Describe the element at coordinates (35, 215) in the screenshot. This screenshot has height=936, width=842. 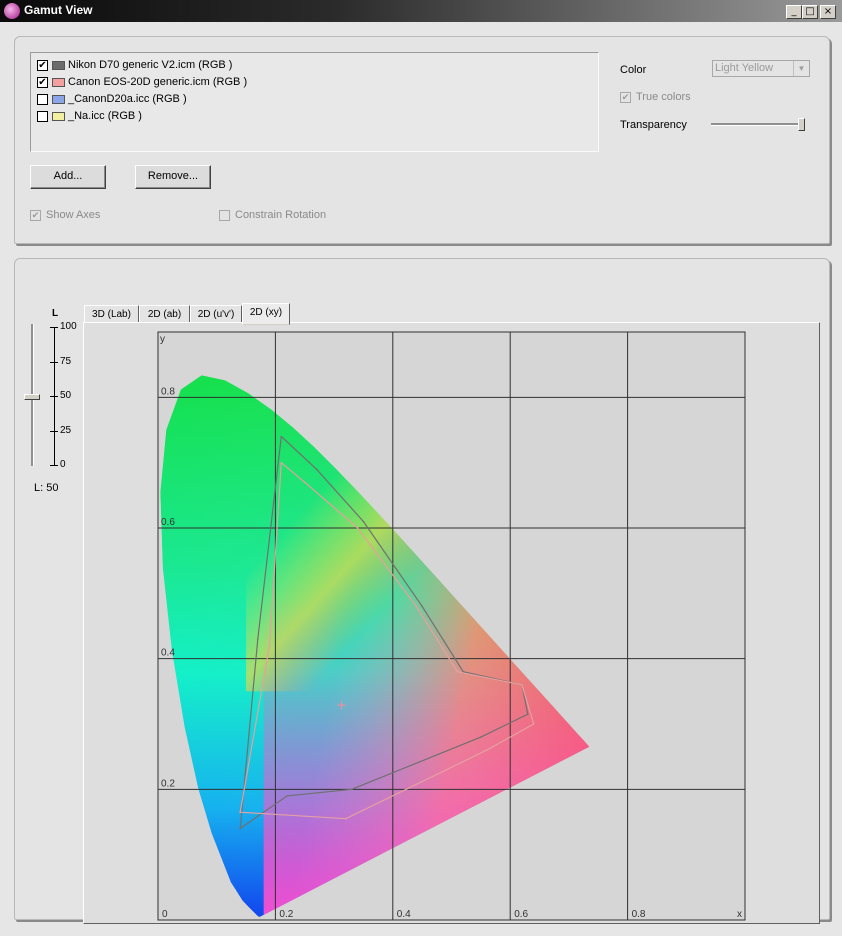
I see `show-axes-check-icon: ✔` at that location.